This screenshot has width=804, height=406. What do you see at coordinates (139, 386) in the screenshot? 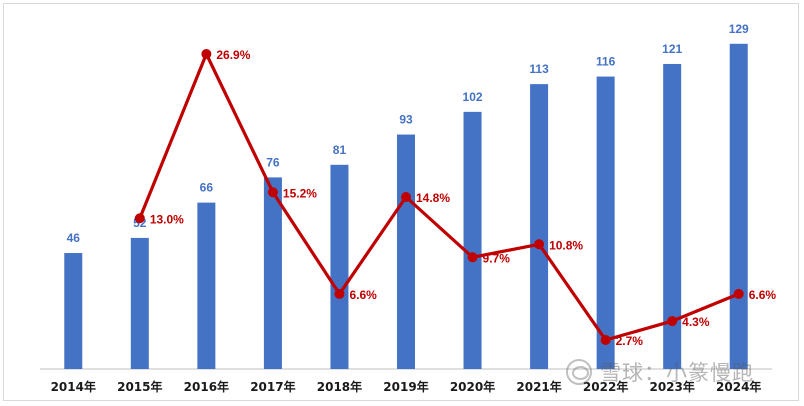
I see `x-tick-label: 2015年` at bounding box center [139, 386].